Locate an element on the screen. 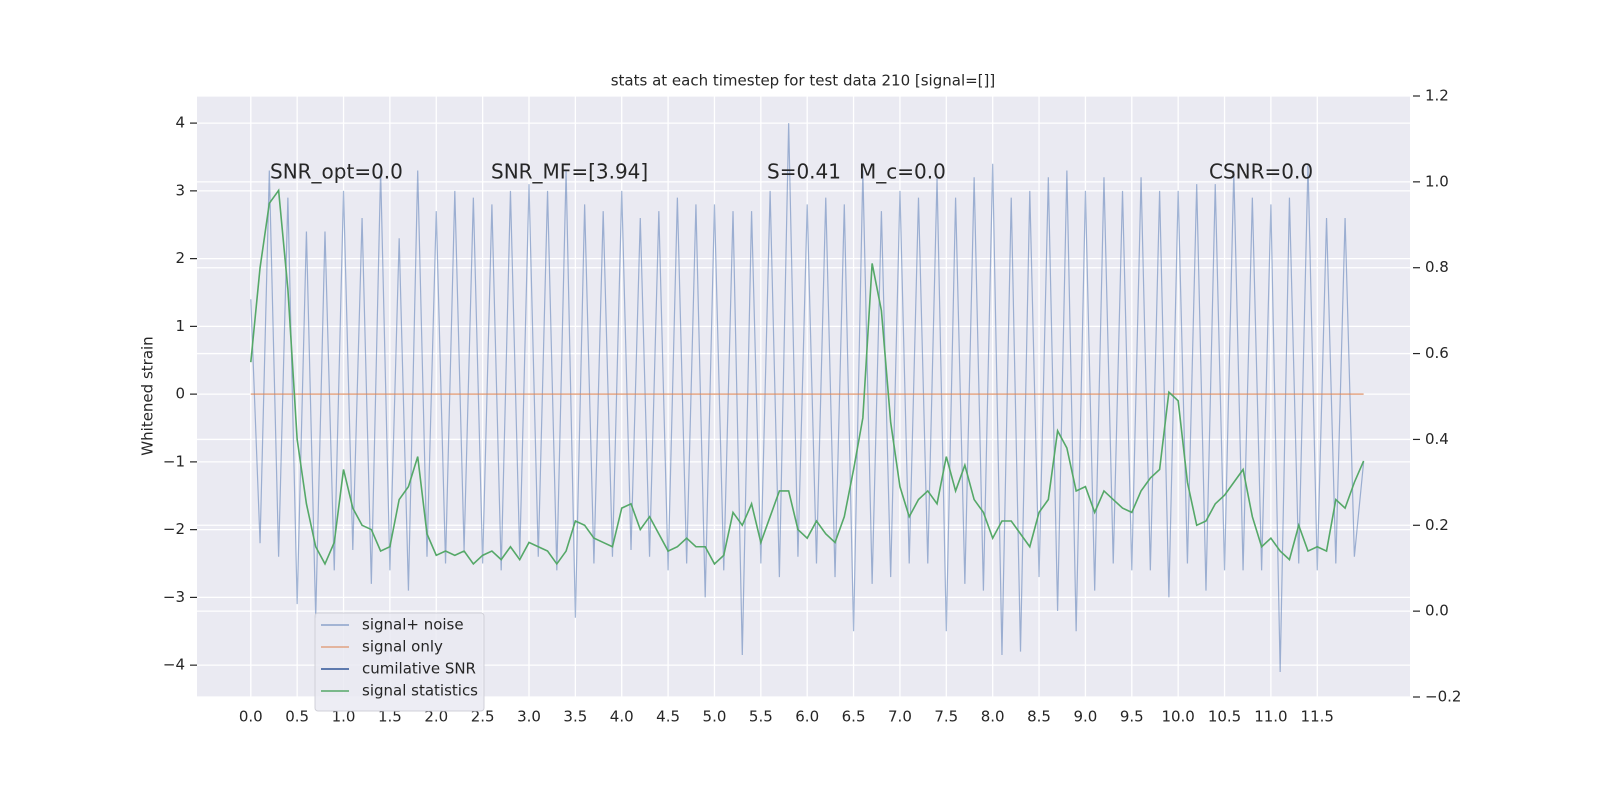  x-tick-label: 6.5 is located at coordinates (854, 717).